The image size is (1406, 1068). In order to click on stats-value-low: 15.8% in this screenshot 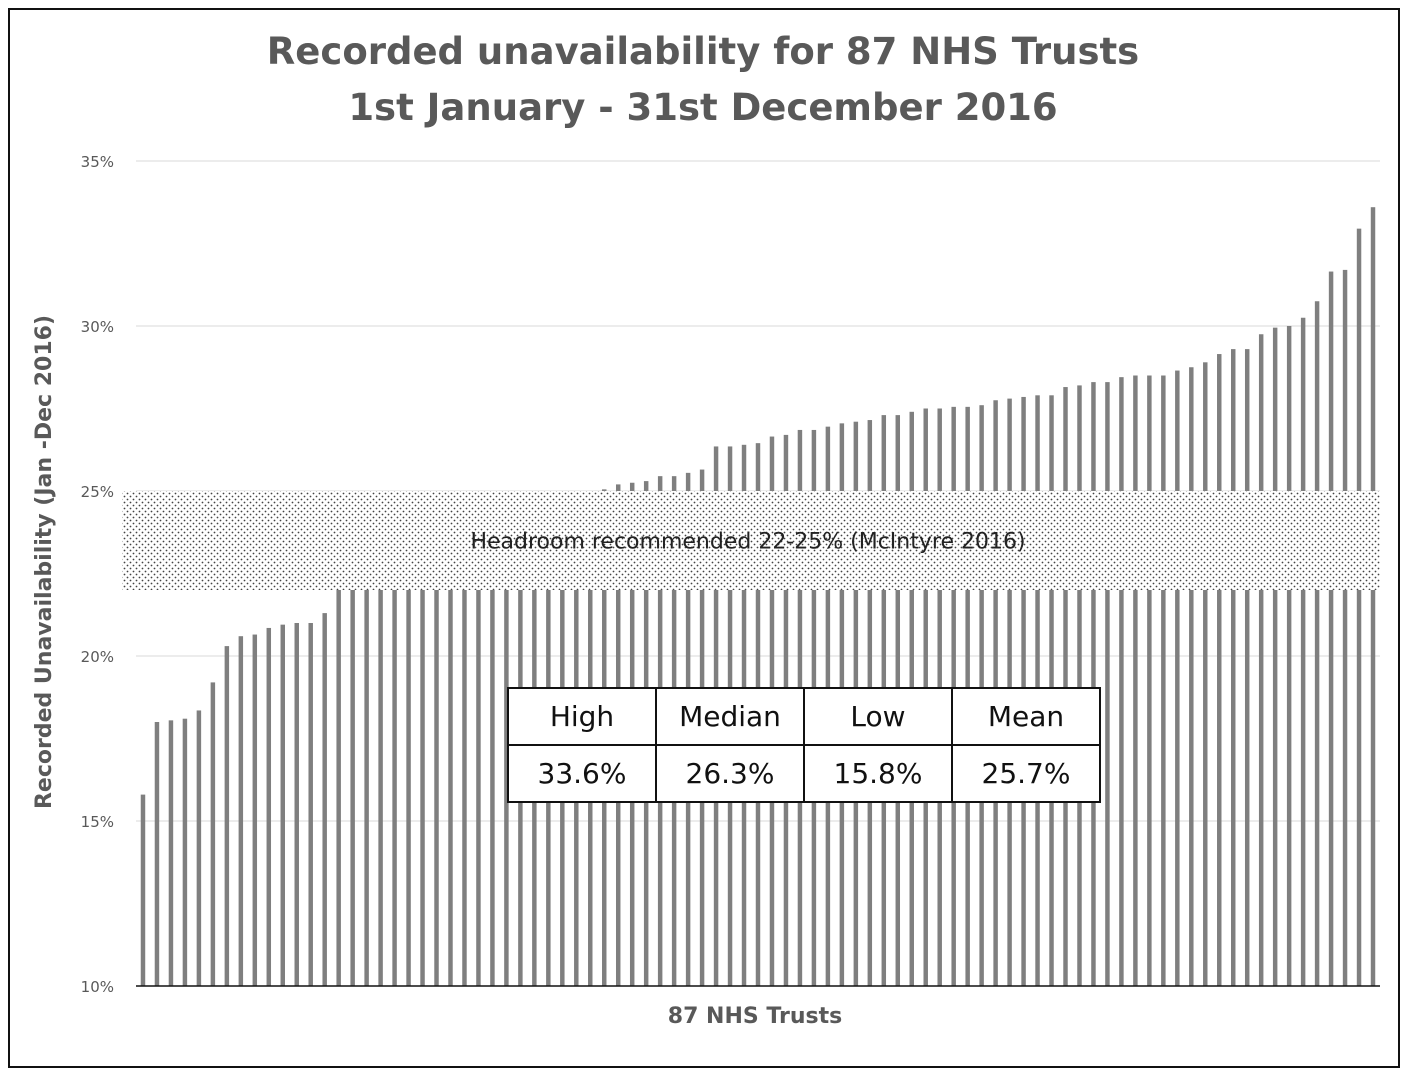, I will do `click(878, 773)`.